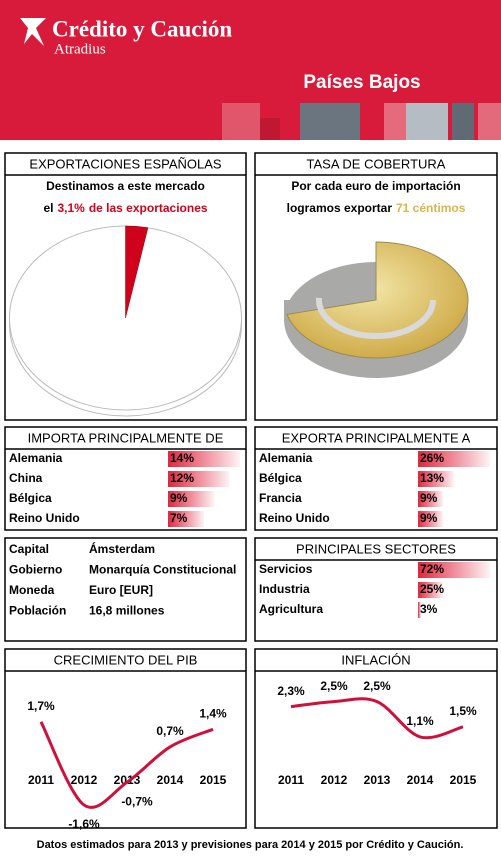 This screenshot has width=501, height=861. I want to click on category-label: Francia, so click(280, 498).